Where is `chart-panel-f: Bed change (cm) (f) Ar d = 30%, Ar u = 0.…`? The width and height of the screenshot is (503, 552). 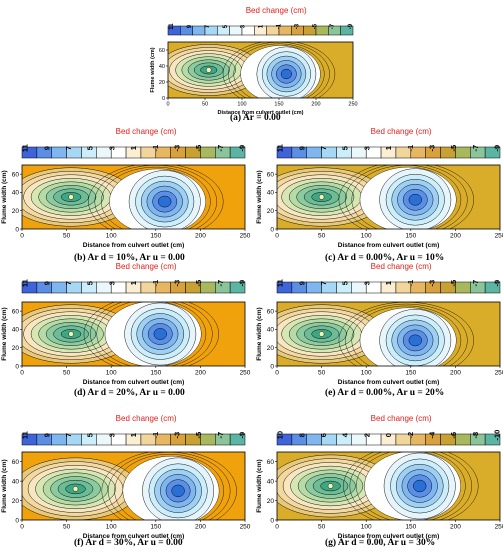
chart-panel-f: Bed change (cm) (f) Ar d = 30%, Ar u = 0.… is located at coordinates (125, 481).